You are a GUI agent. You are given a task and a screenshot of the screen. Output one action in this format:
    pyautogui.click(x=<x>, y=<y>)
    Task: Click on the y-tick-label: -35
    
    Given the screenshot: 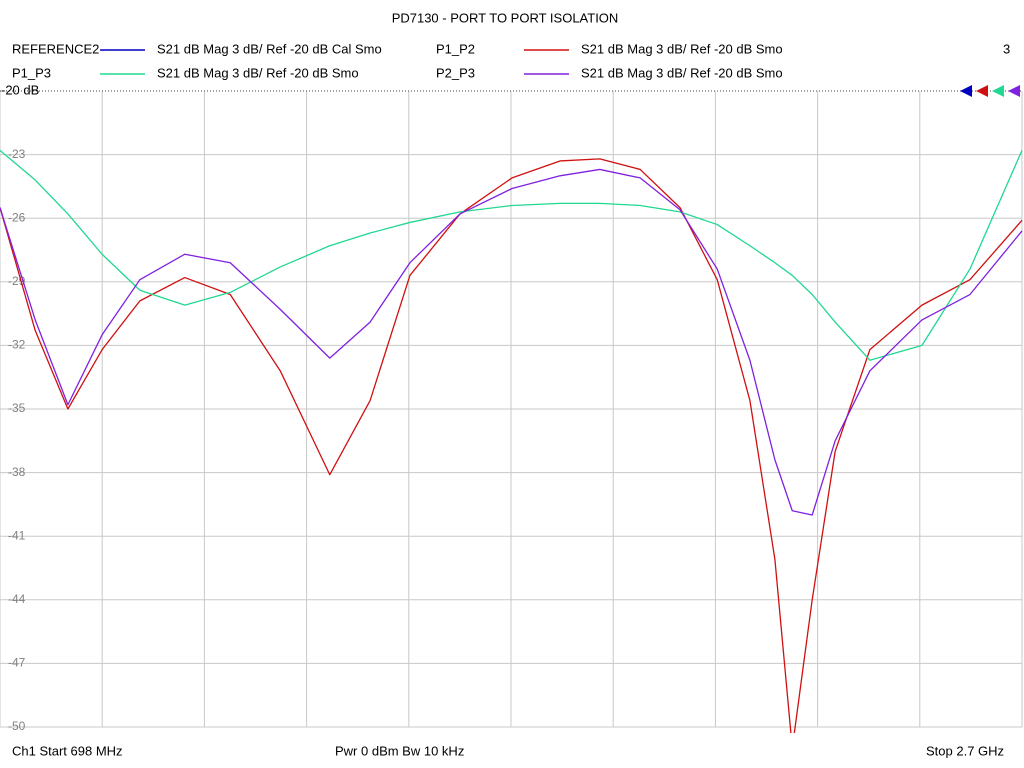 What is the action you would take?
    pyautogui.click(x=17, y=408)
    